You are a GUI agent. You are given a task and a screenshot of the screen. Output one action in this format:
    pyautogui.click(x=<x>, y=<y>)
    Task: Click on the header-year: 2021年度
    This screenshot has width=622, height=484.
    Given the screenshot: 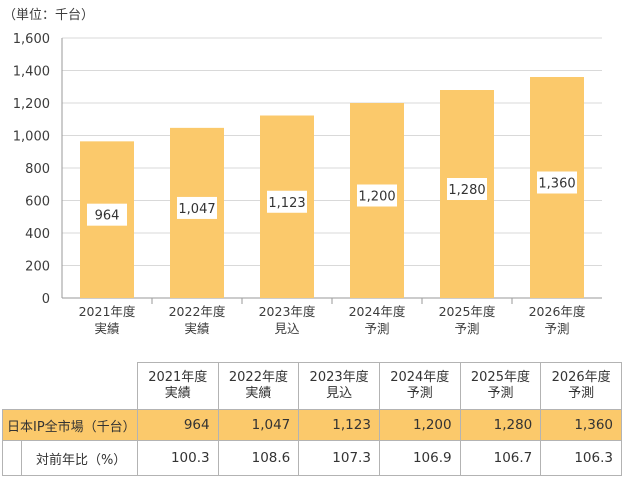 What is the action you would take?
    pyautogui.click(x=178, y=377)
    